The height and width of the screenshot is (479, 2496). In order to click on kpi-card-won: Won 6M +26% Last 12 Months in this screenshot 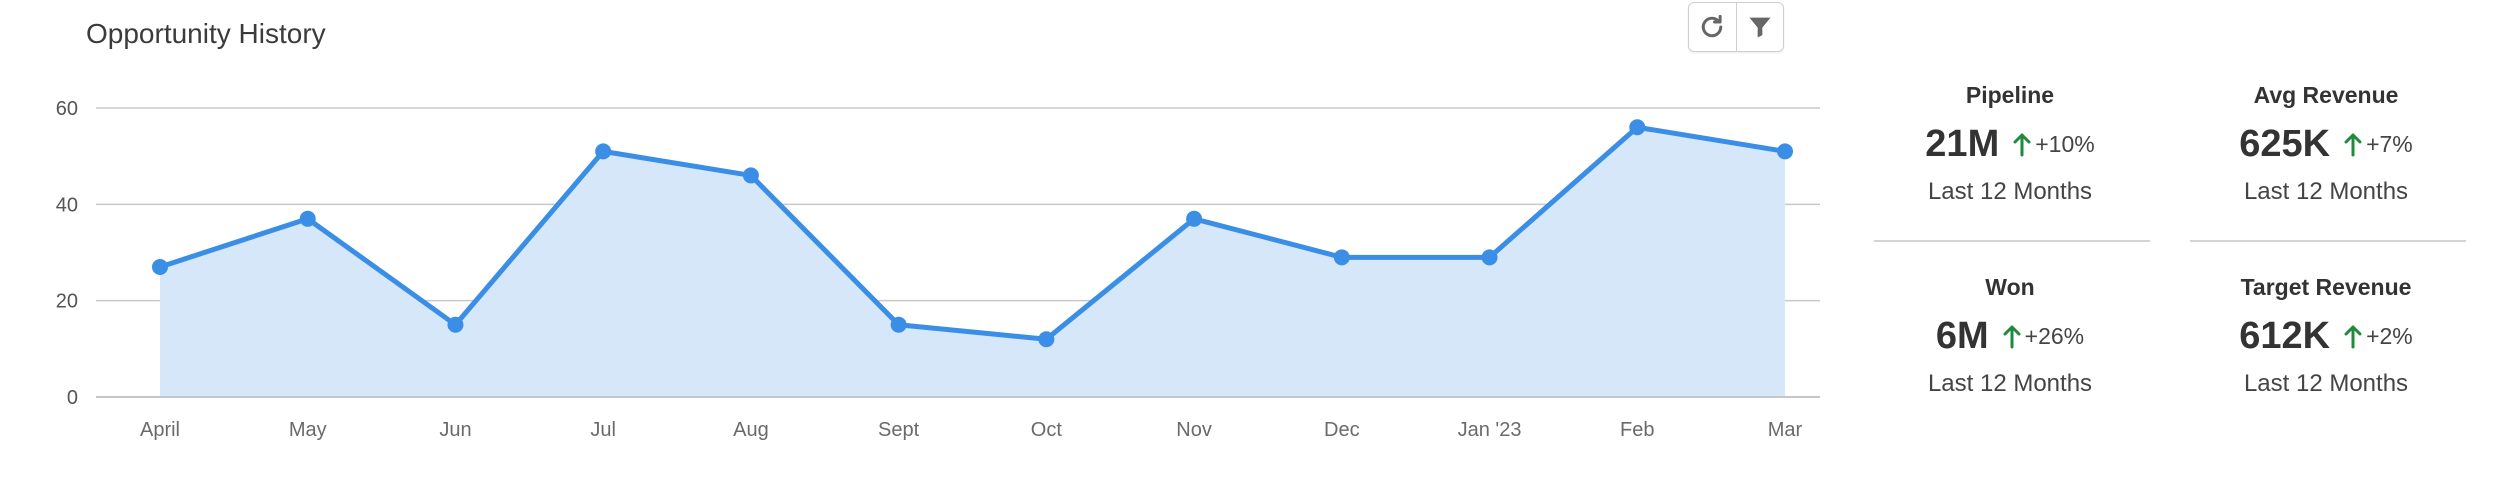, I will do `click(2010, 336)`.